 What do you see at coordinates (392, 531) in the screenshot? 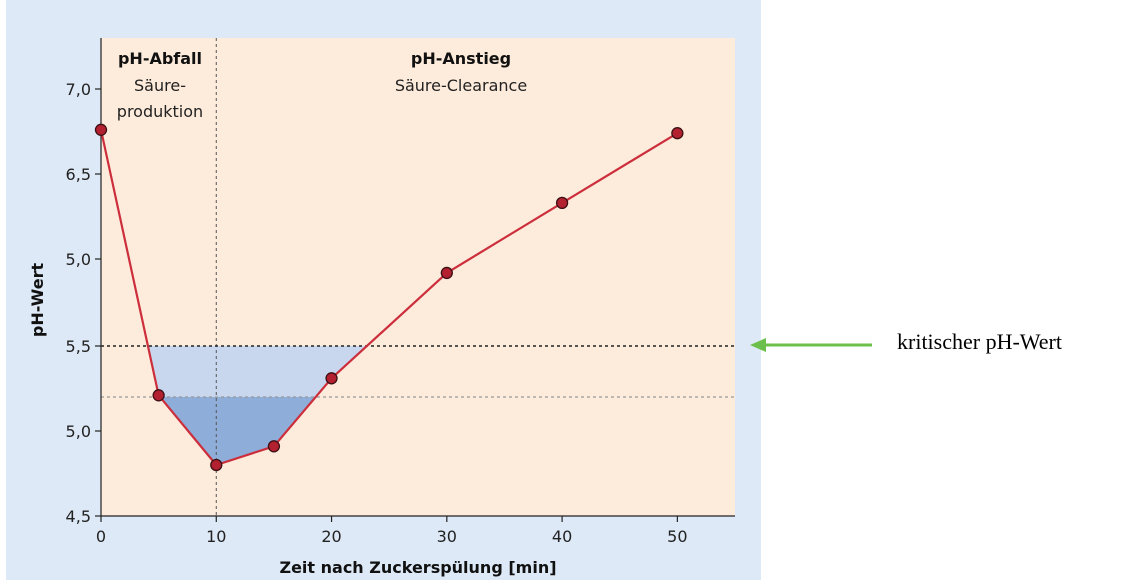
I see `x-axis-ticks: 0 10 20 30 40 50` at bounding box center [392, 531].